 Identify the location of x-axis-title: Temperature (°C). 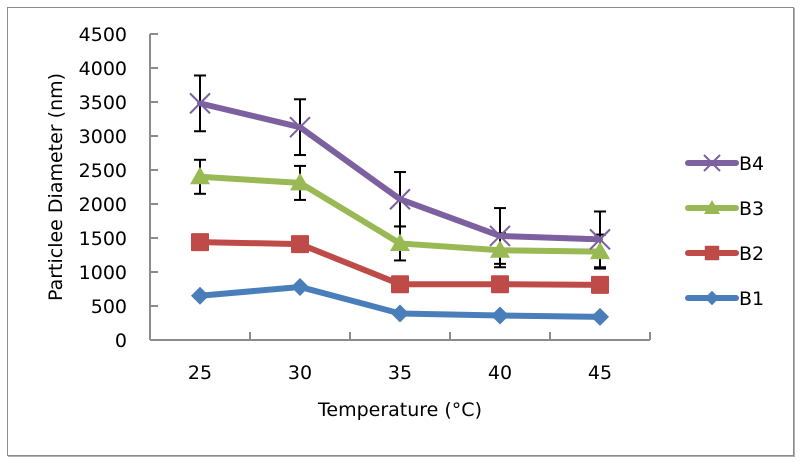
(399, 410).